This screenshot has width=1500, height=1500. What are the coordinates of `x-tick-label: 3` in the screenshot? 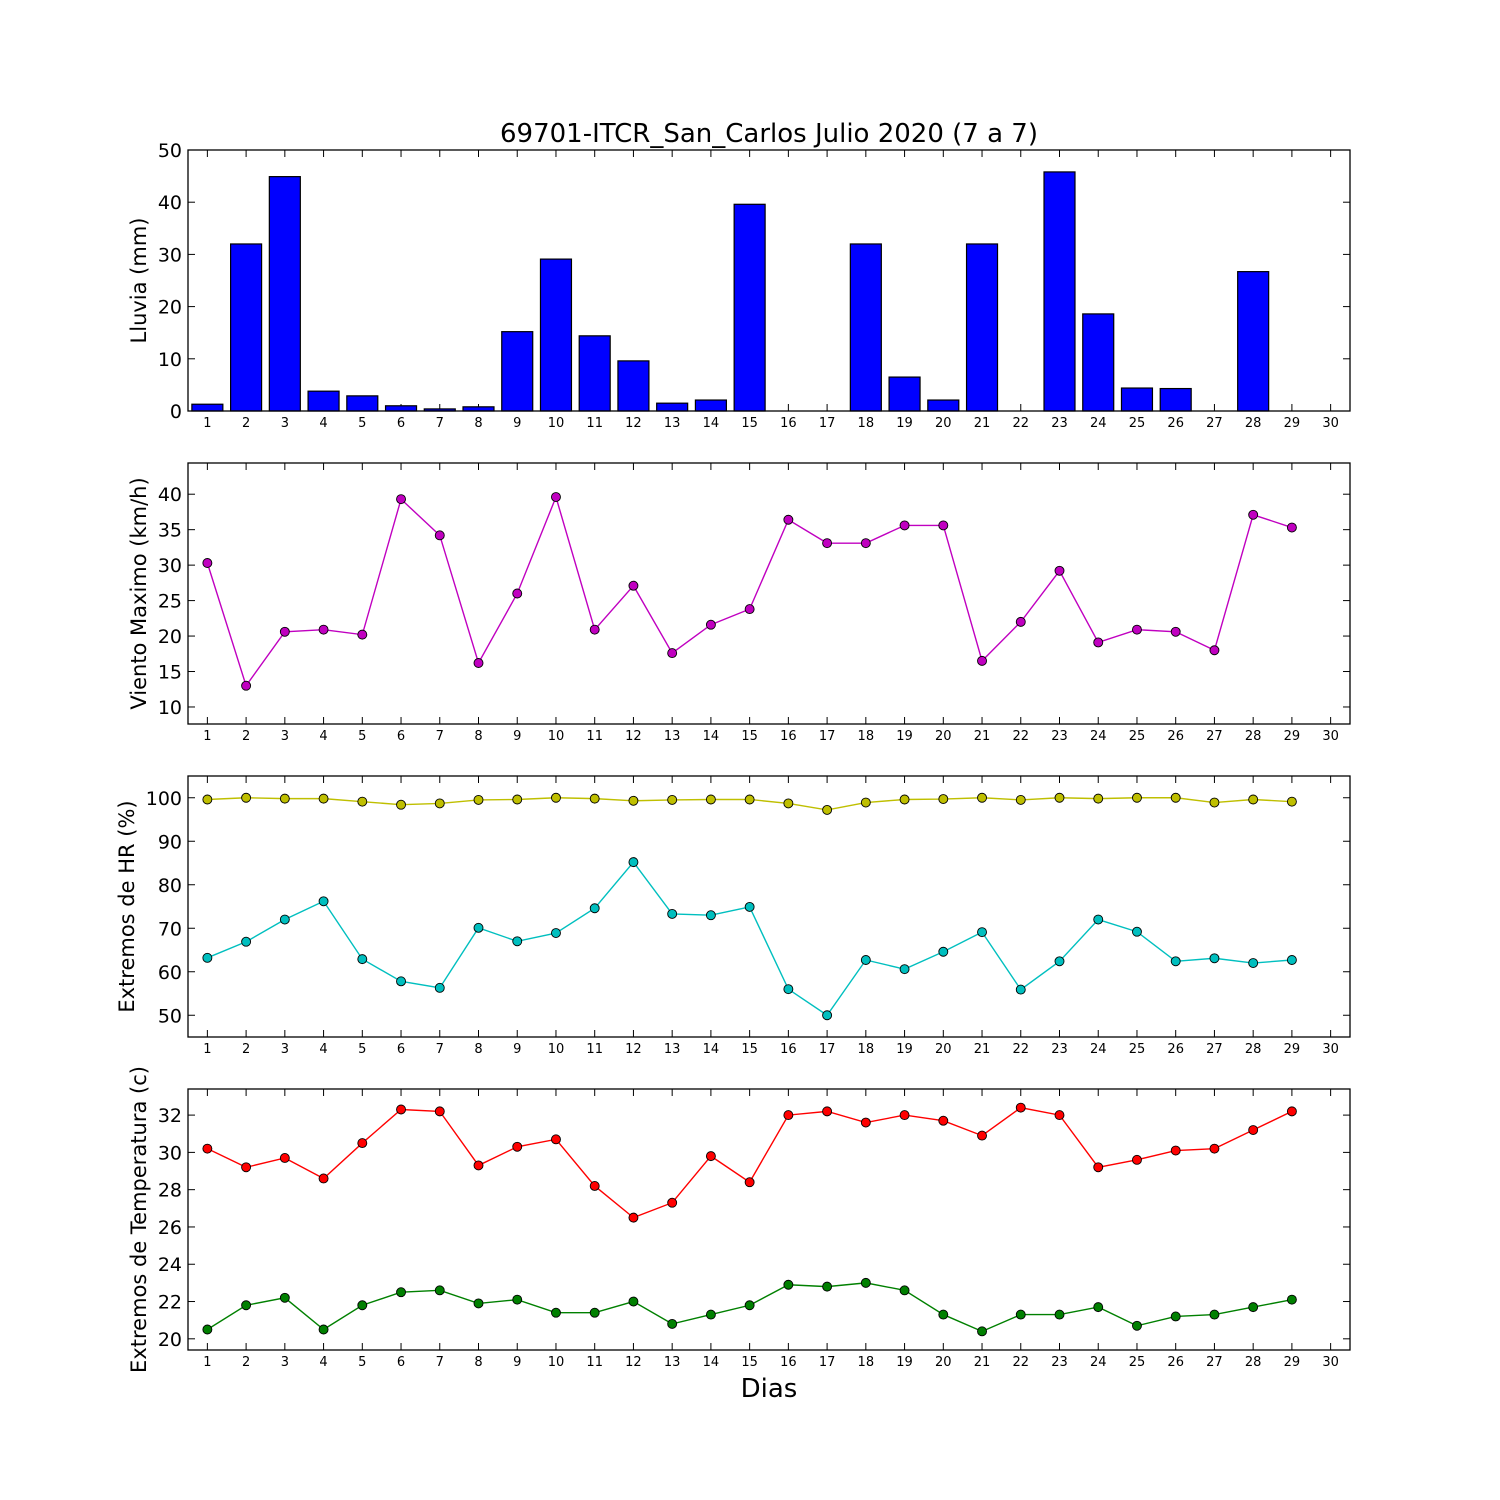 It's located at (285, 1049).